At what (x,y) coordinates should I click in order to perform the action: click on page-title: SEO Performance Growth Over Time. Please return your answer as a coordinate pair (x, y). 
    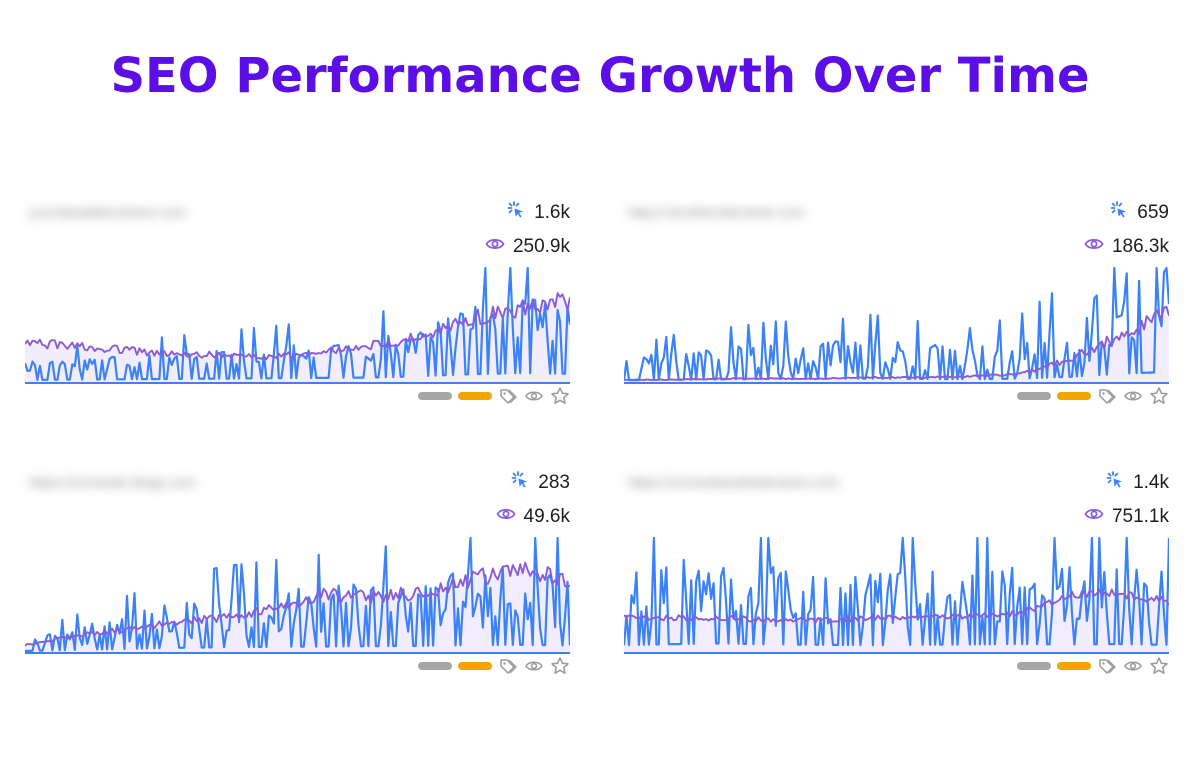
    Looking at the image, I should click on (600, 76).